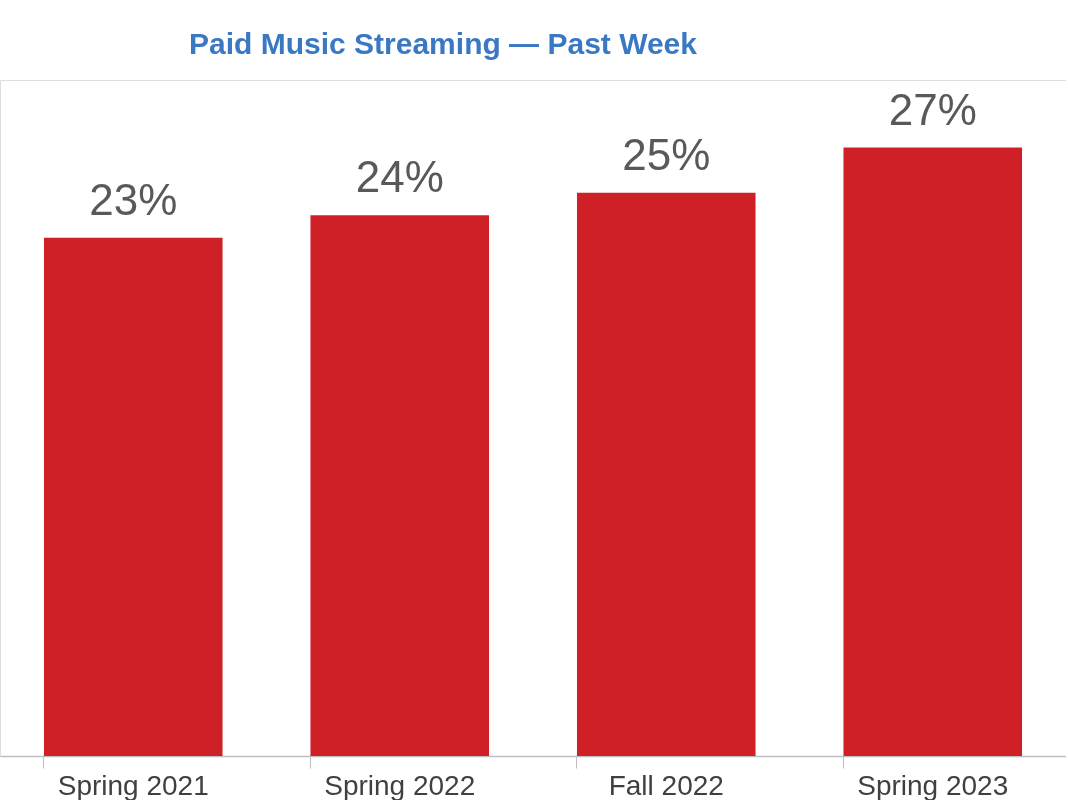  Describe the element at coordinates (443, 43) in the screenshot. I see `chart-title: Paid Music Streaming — Past Week` at that location.